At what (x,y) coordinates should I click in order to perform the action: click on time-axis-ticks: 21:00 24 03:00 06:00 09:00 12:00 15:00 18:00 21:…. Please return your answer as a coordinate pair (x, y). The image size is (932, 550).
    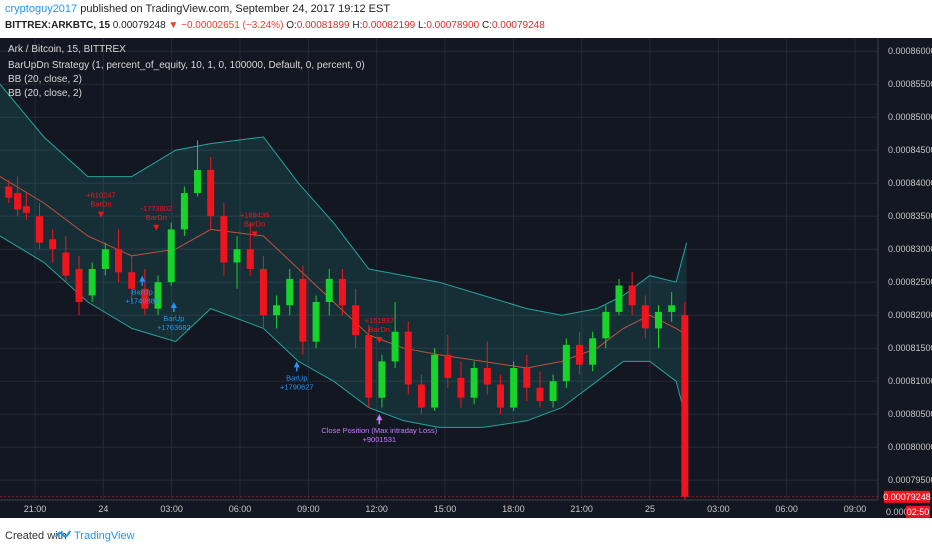
    Looking at the image, I should click on (445, 509).